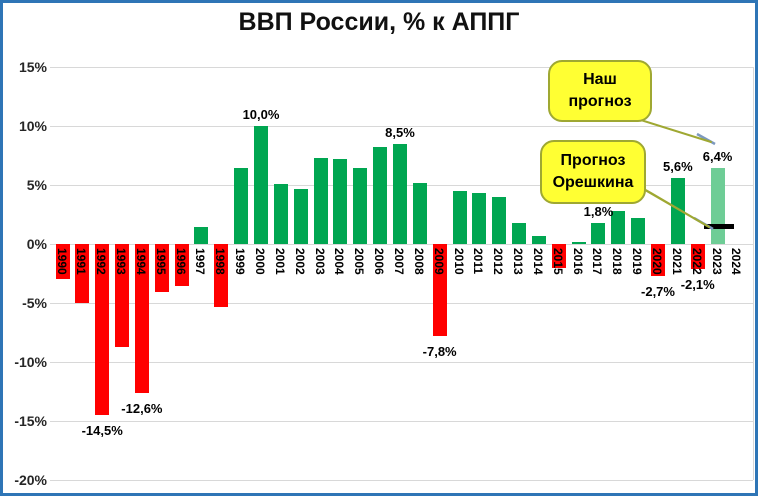 This screenshot has height=496, width=758. What do you see at coordinates (479, 218) in the screenshot?
I see `bar-2011` at bounding box center [479, 218].